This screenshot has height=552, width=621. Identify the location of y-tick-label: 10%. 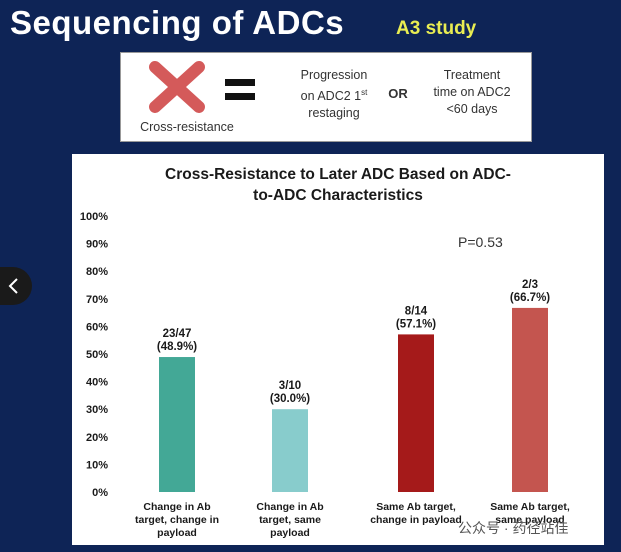
(97, 465).